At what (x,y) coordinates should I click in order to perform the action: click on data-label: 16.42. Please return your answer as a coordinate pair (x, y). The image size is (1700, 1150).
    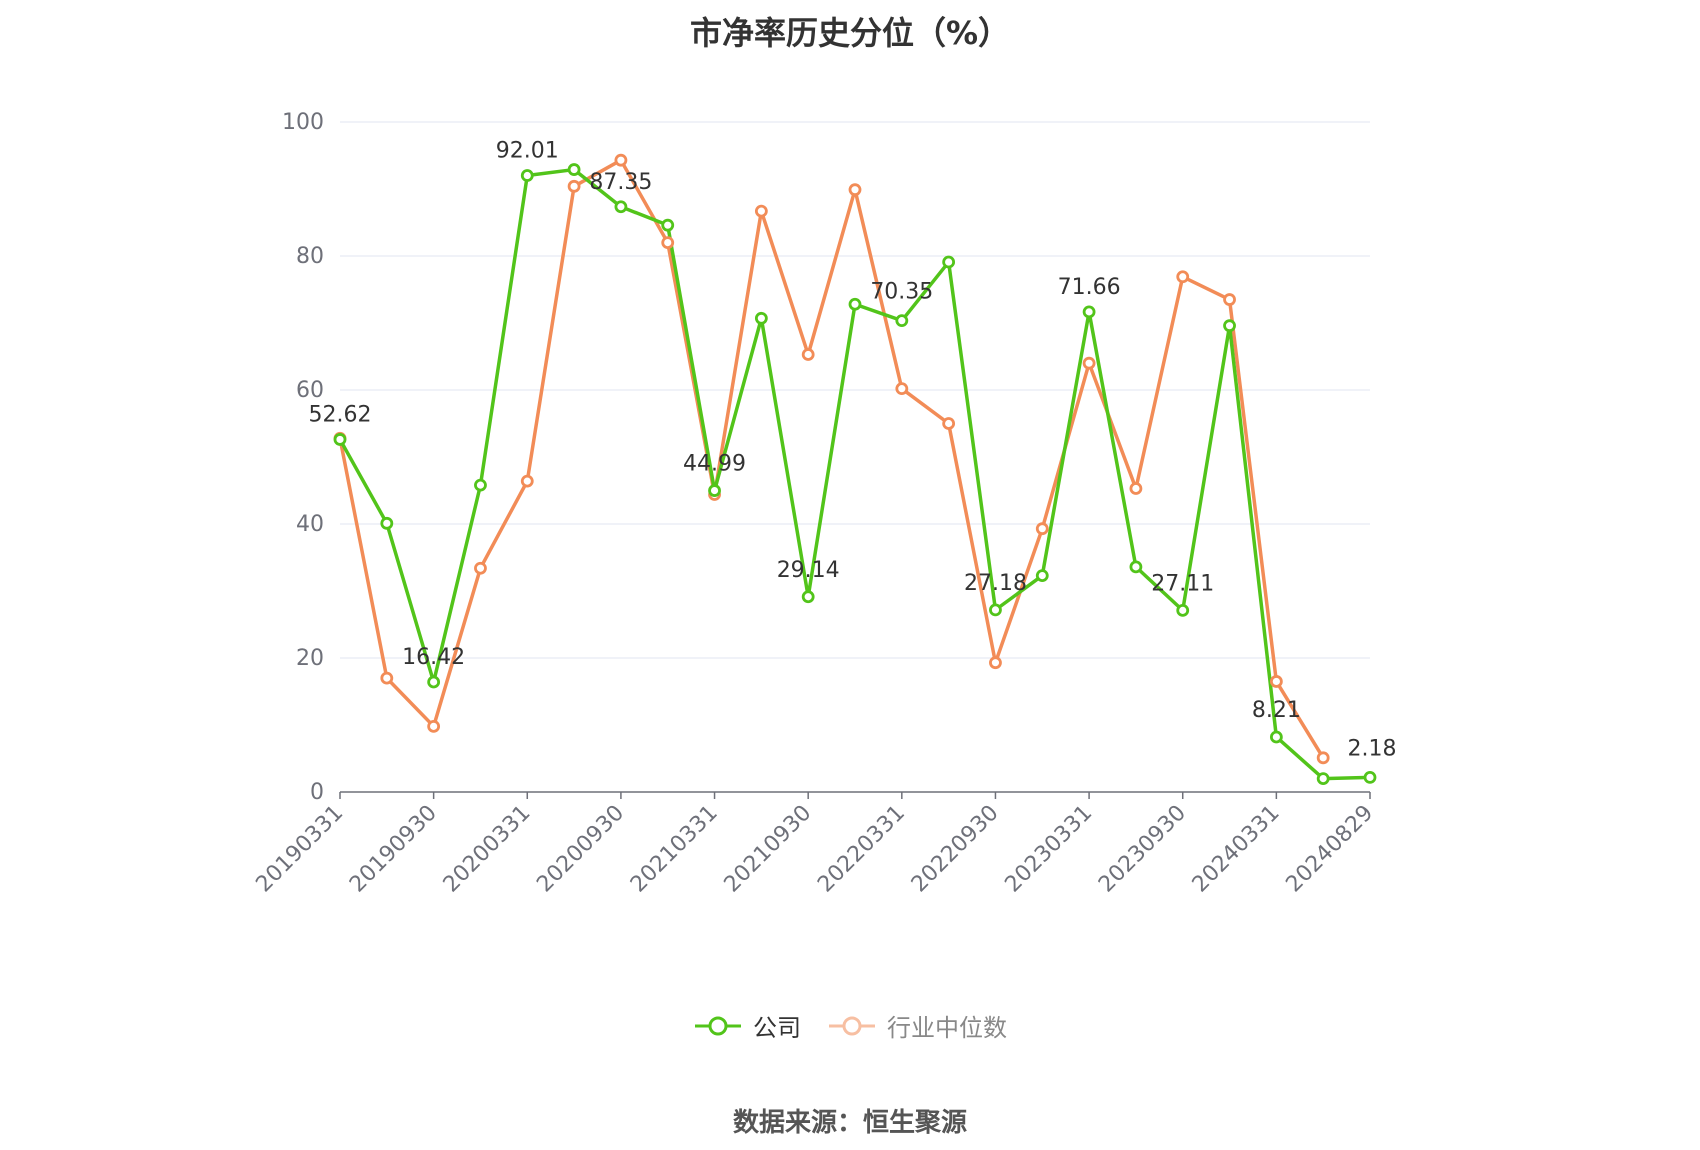
    Looking at the image, I should click on (433, 657).